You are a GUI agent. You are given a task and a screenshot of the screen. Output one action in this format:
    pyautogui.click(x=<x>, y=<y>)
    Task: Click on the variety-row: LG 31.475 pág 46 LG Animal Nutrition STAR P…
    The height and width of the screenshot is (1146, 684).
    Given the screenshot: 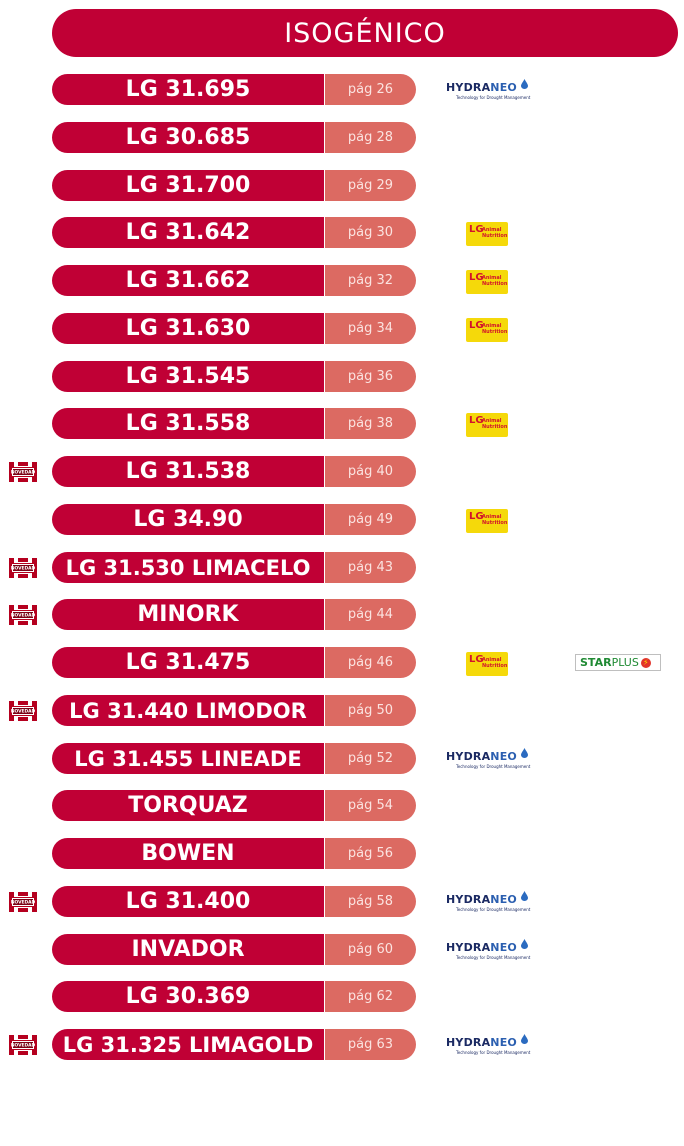 What is the action you would take?
    pyautogui.click(x=342, y=662)
    